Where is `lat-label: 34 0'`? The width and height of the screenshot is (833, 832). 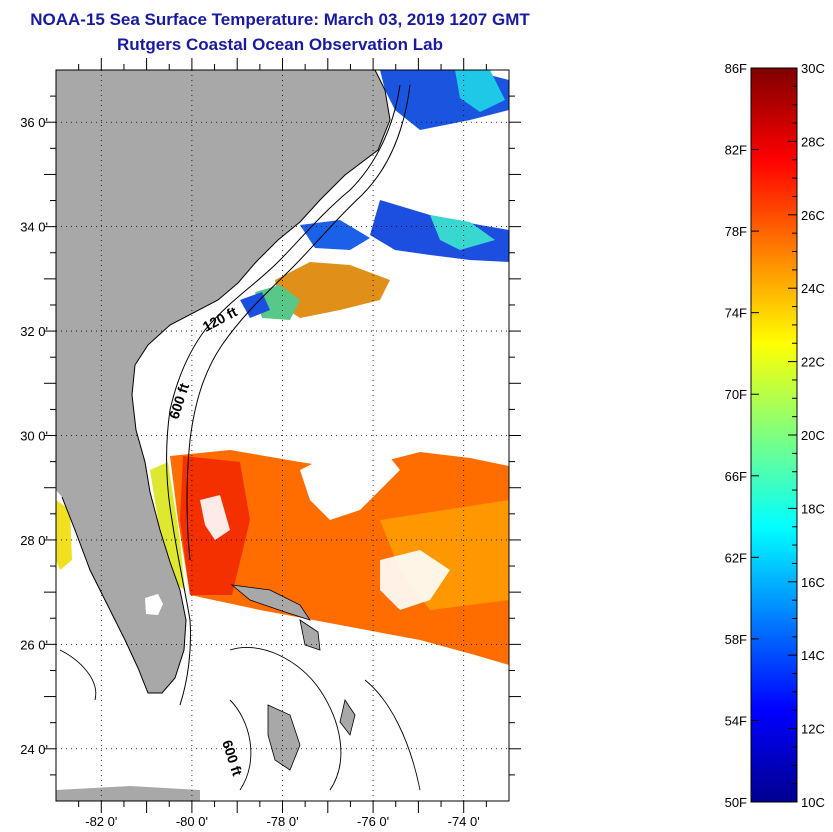
lat-label: 34 0' is located at coordinates (34, 227).